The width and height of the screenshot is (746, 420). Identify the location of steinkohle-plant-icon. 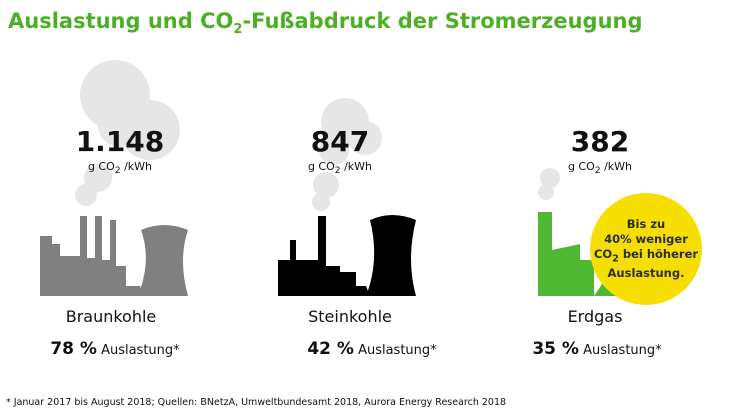
(347, 197).